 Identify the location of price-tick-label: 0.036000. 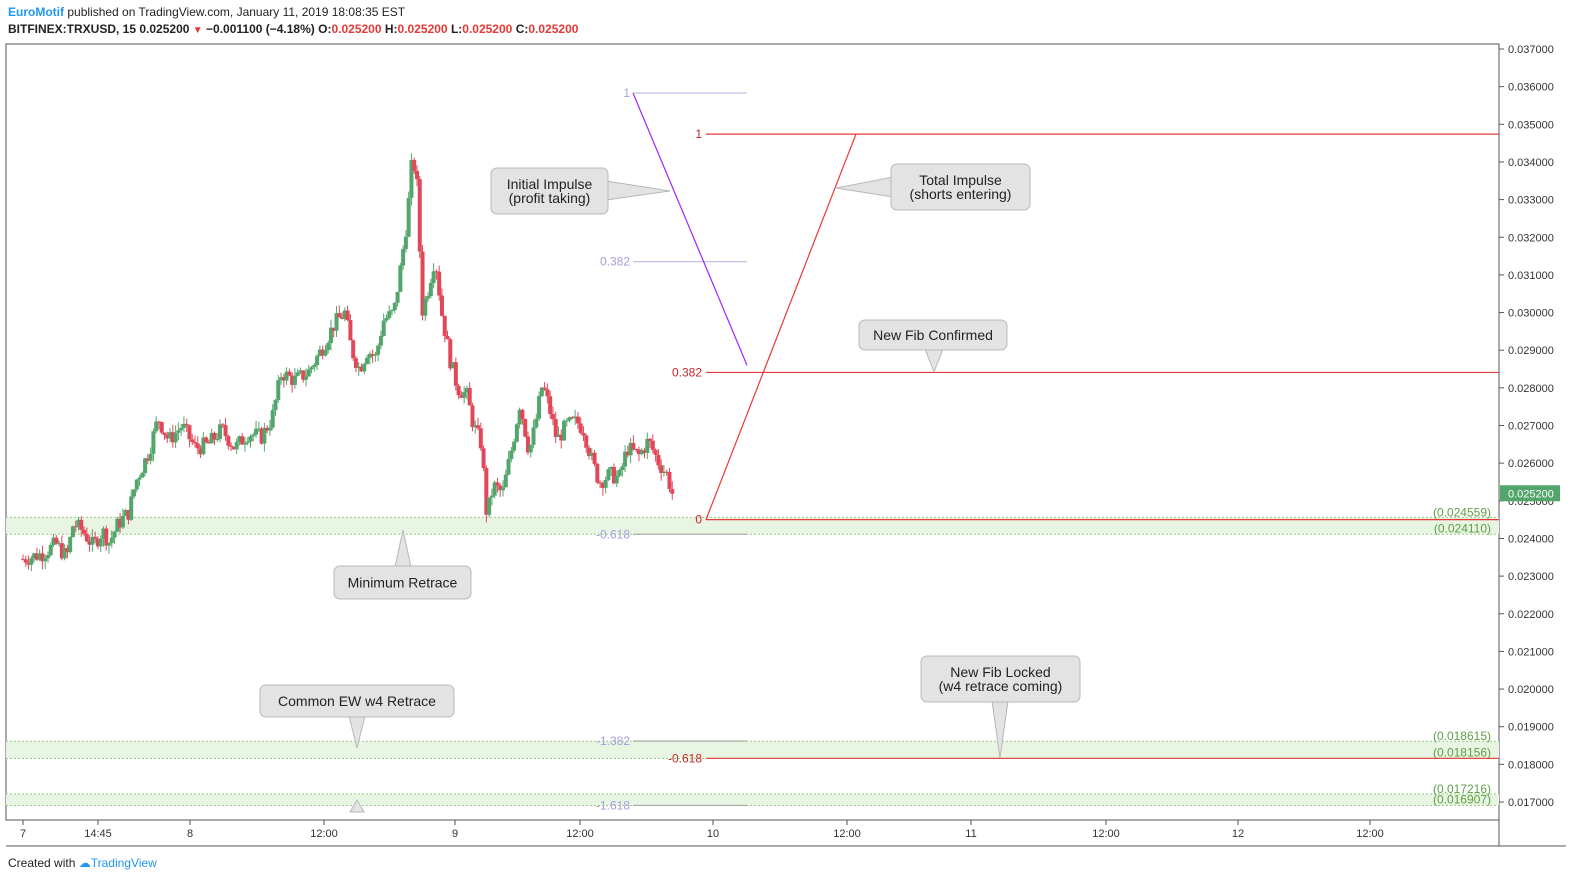
(1531, 88).